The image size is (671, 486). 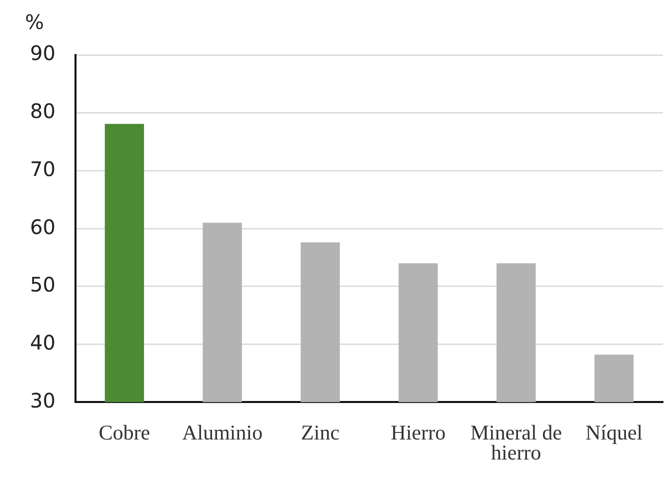 What do you see at coordinates (43, 168) in the screenshot?
I see `y-tick-label: 70` at bounding box center [43, 168].